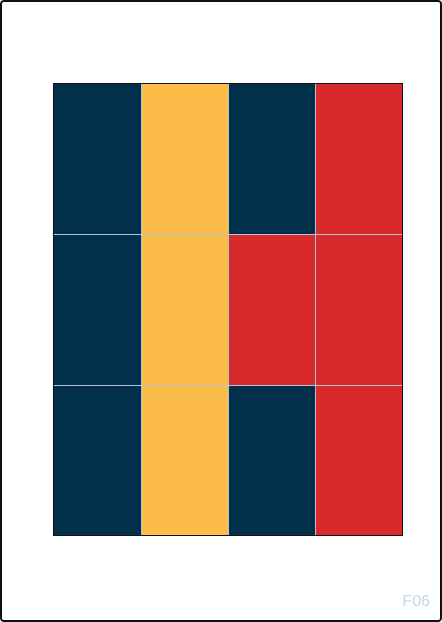 This screenshot has width=442, height=622. I want to click on grid-cell-r3-c3, so click(271, 459).